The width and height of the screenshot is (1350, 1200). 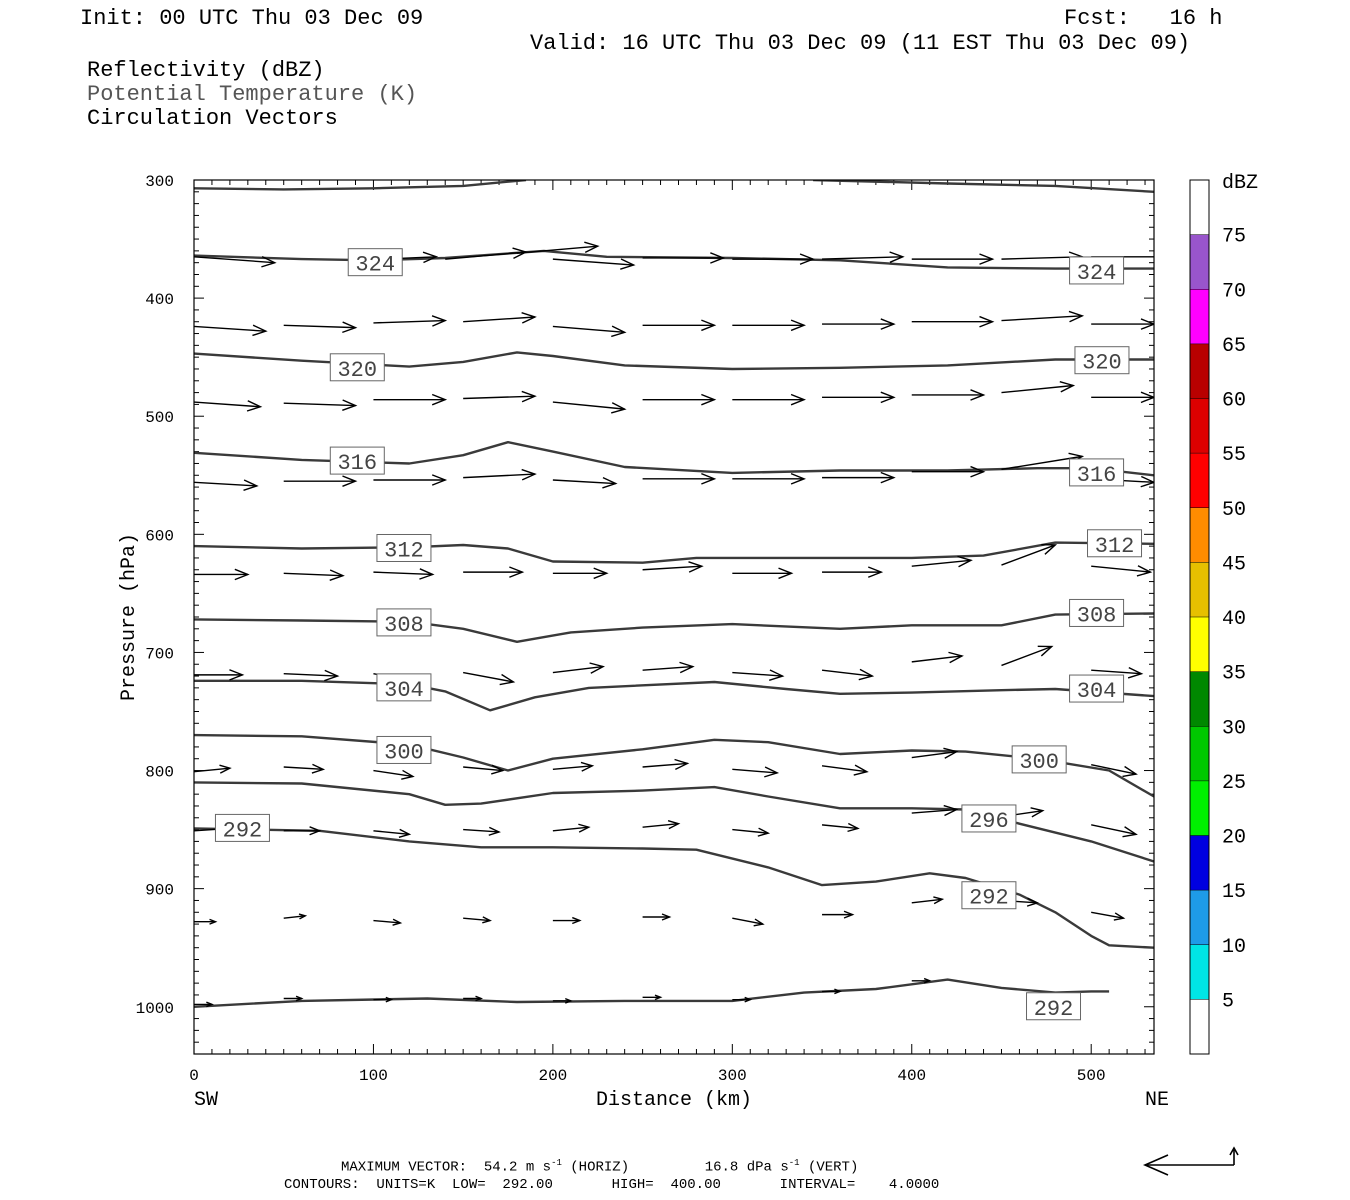 What do you see at coordinates (989, 819) in the screenshot?
I see `contour-label-296: 296` at bounding box center [989, 819].